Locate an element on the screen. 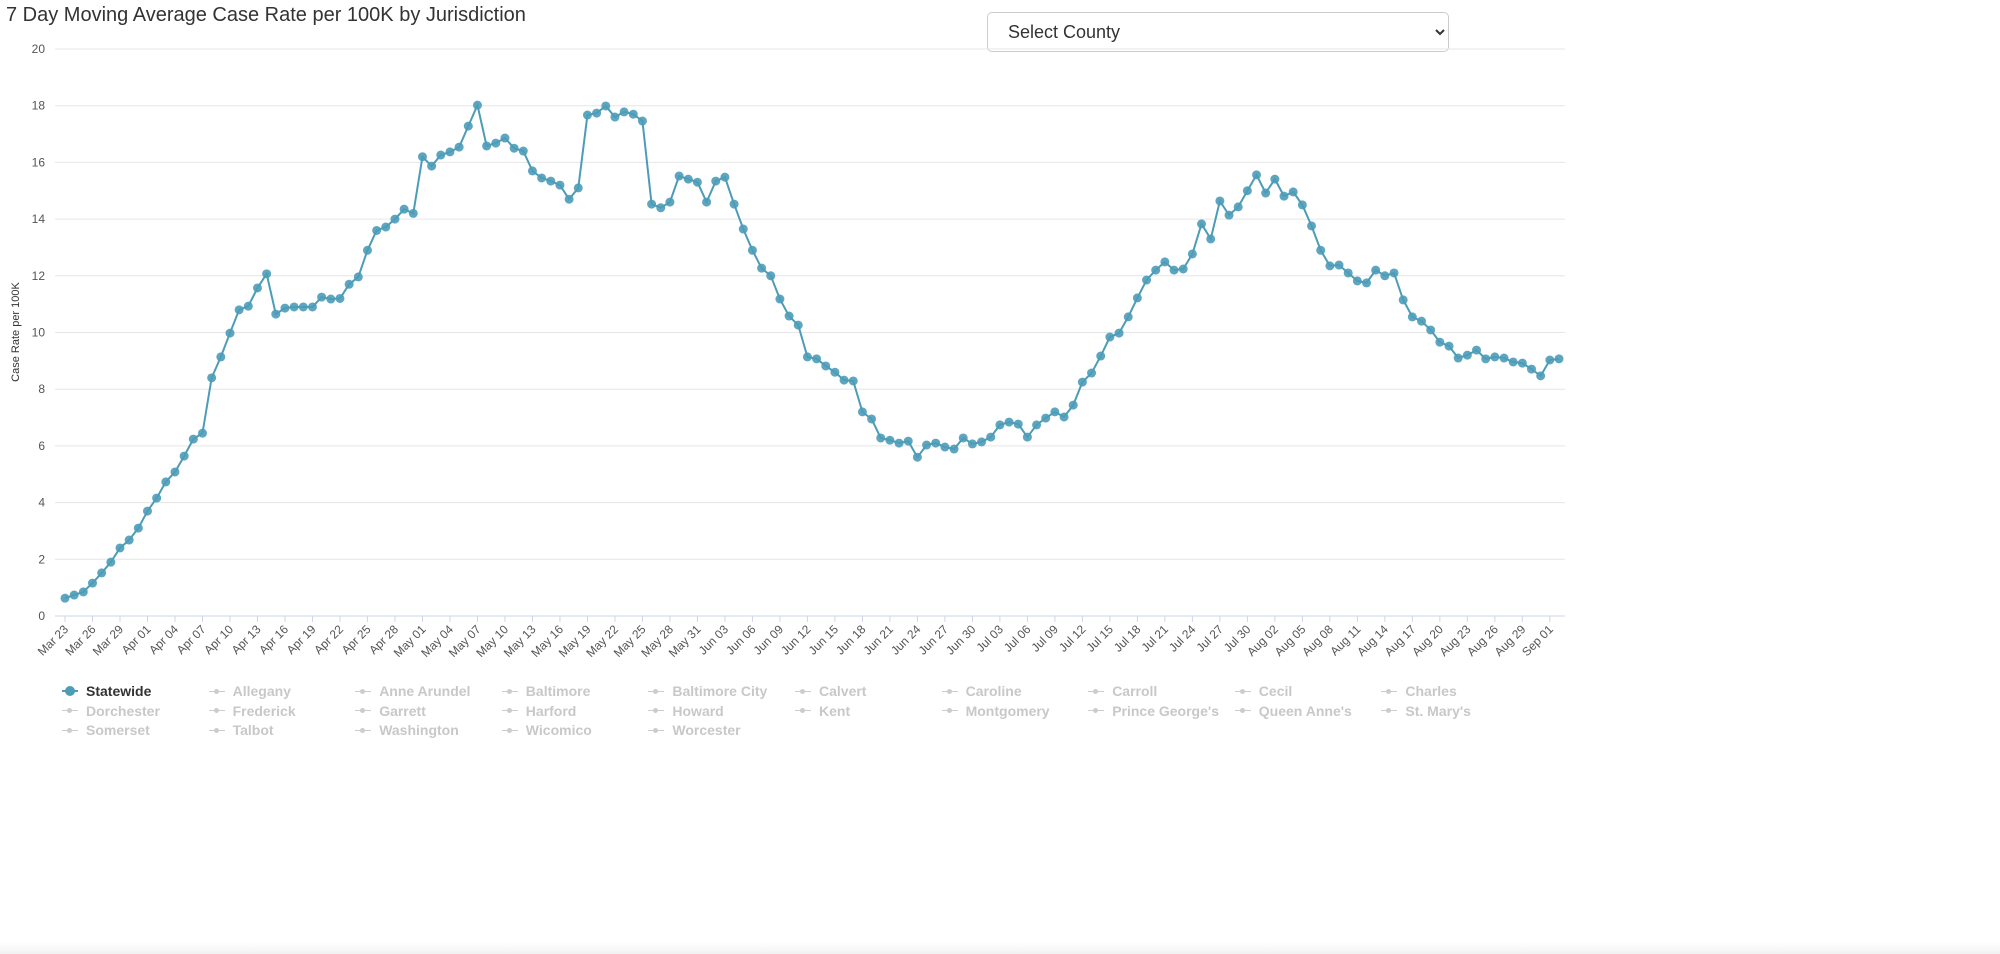 The height and width of the screenshot is (954, 2000). legend-item: Montgomery is located at coordinates (995, 711).